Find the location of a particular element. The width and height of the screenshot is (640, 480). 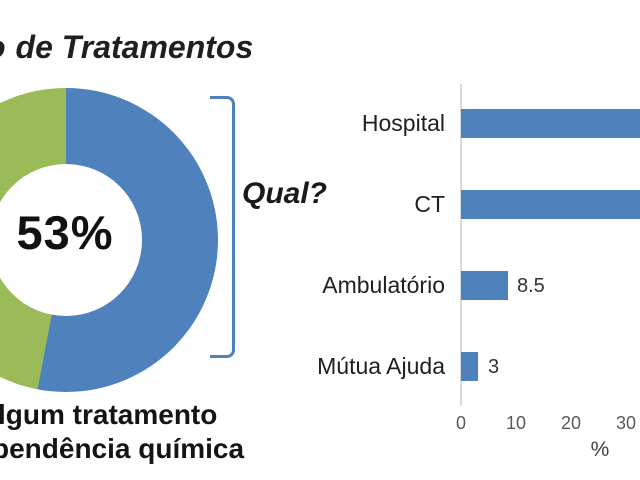

donut-hole is located at coordinates (71, 240).